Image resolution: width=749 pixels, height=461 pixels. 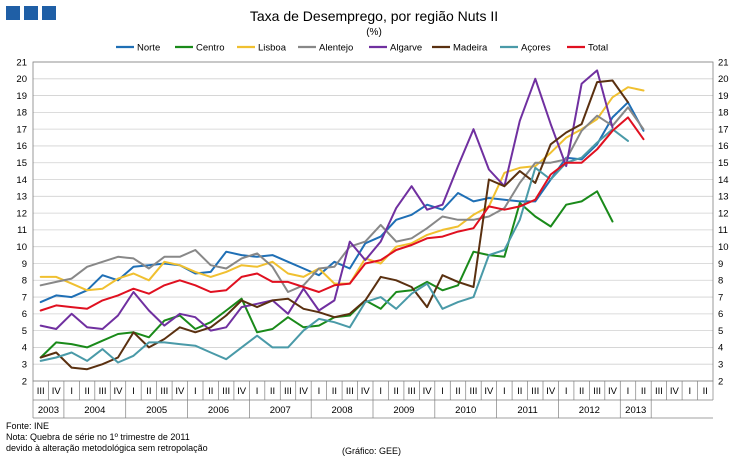 What do you see at coordinates (21, 96) in the screenshot?
I see `y-tick-left: 19` at bounding box center [21, 96].